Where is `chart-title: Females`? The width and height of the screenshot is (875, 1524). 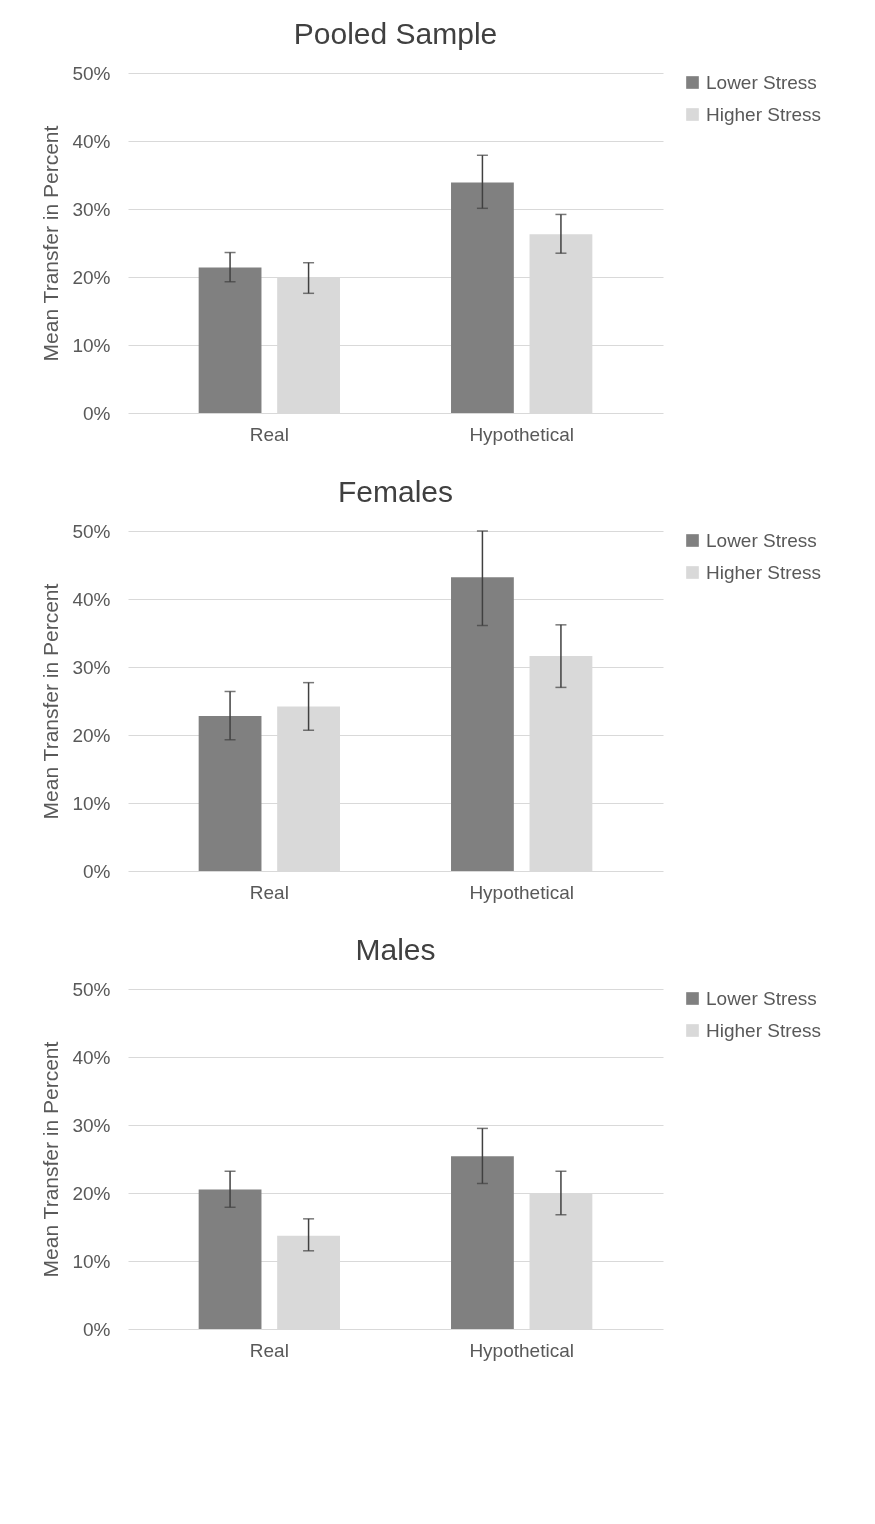
chart-title: Females is located at coordinates (395, 491).